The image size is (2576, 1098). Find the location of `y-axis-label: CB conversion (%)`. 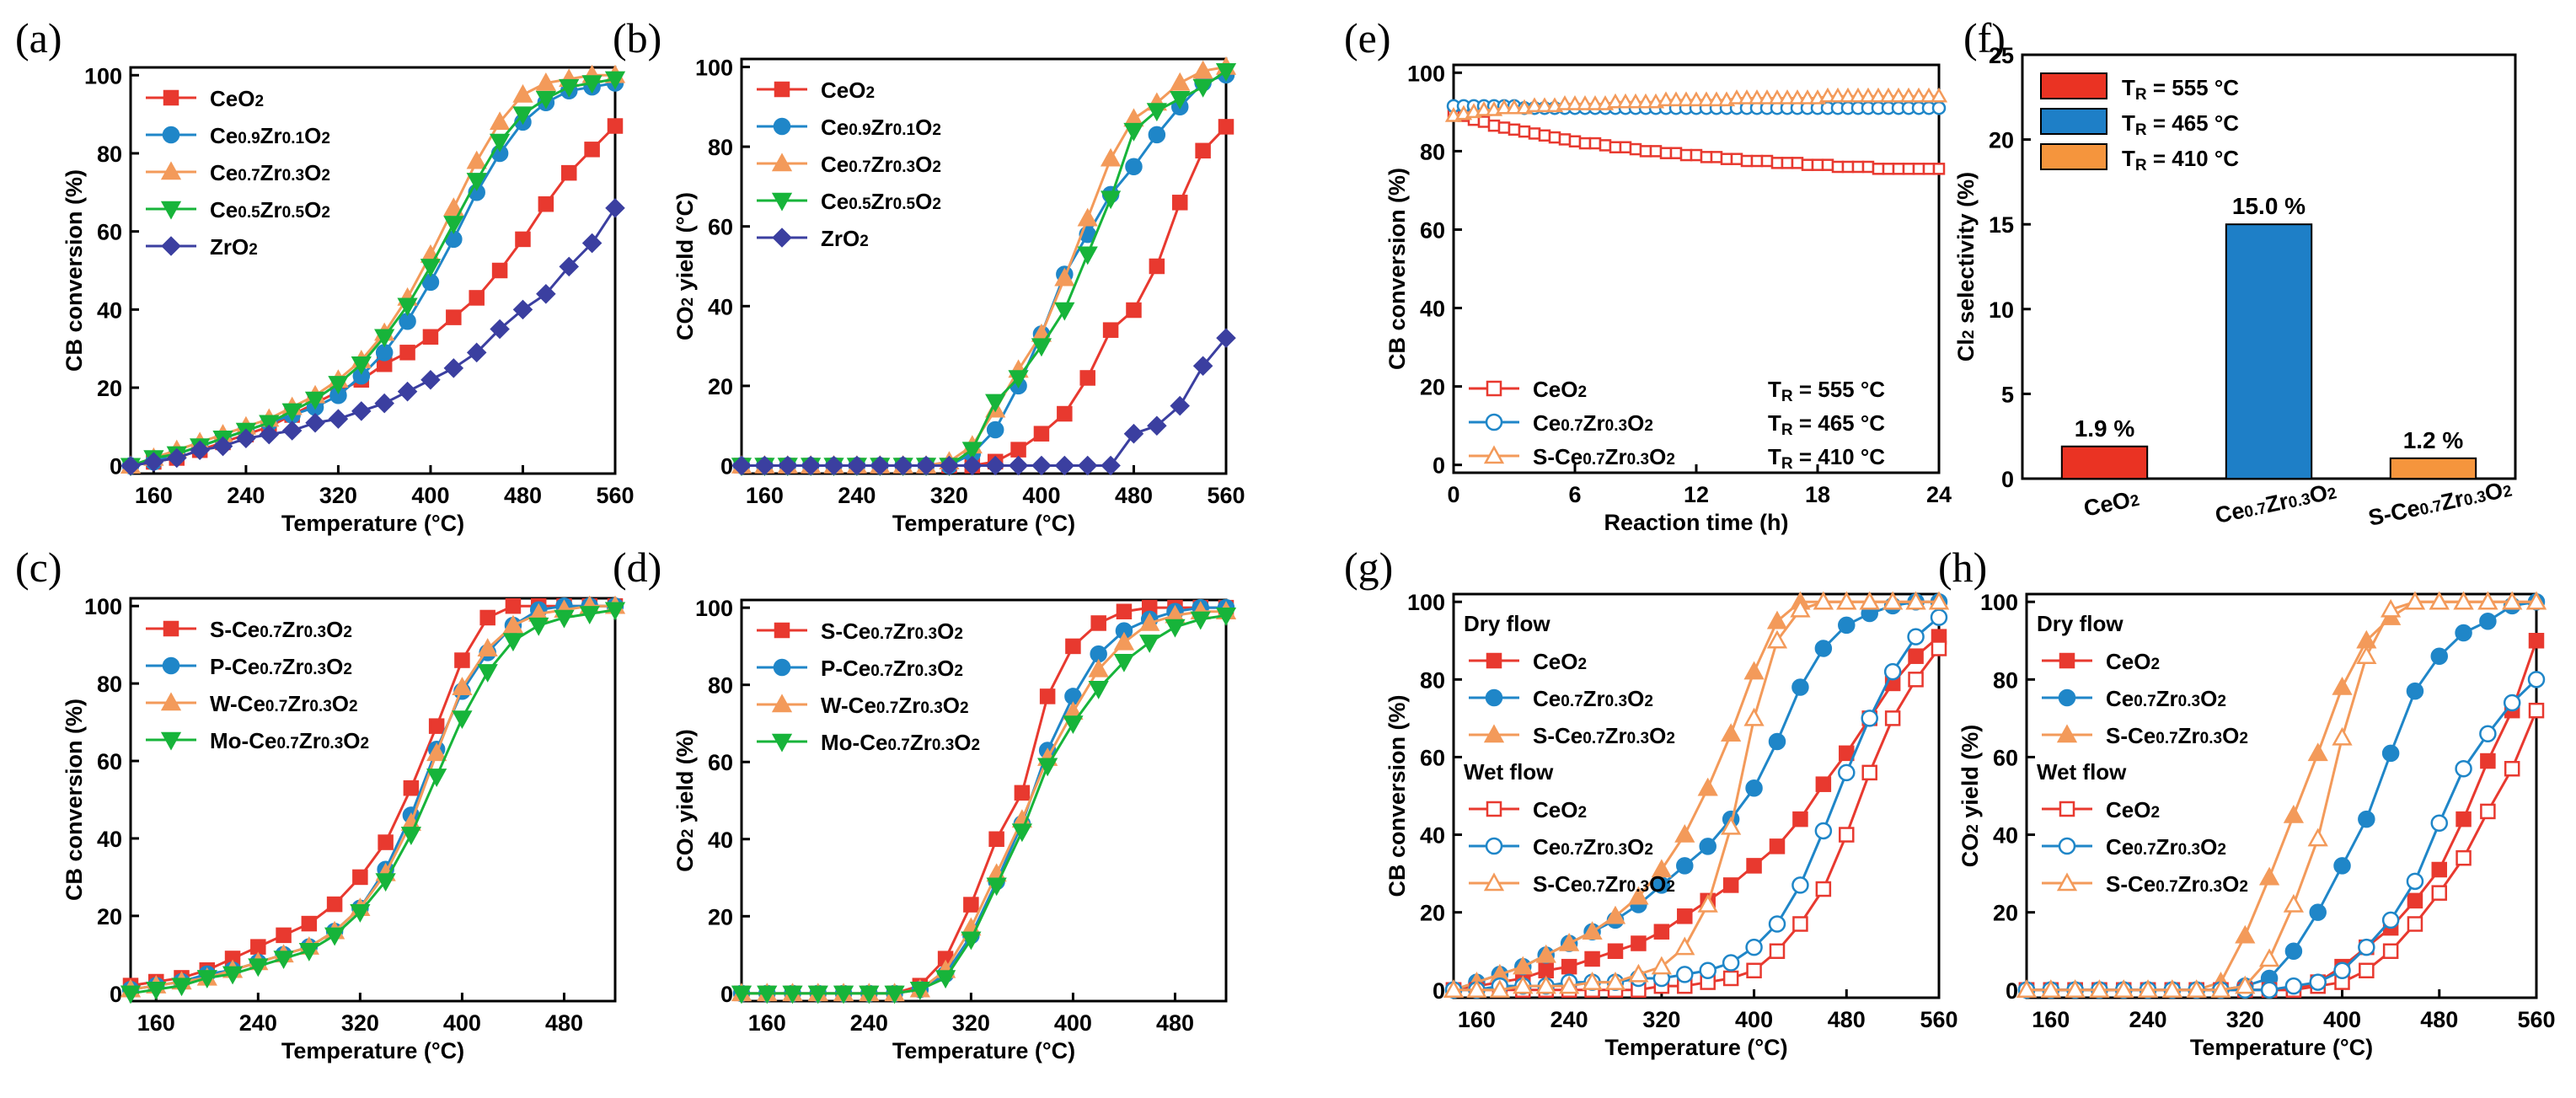

y-axis-label: CB conversion (%) is located at coordinates (1397, 269).